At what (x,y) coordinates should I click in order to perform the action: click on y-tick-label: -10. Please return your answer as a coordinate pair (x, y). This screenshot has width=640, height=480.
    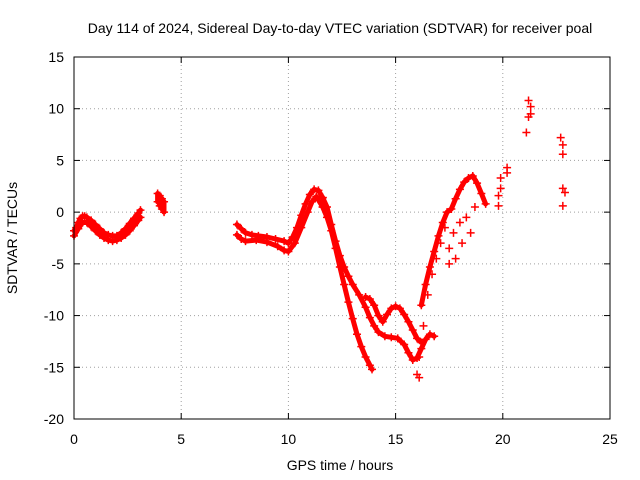
    Looking at the image, I should click on (54, 316).